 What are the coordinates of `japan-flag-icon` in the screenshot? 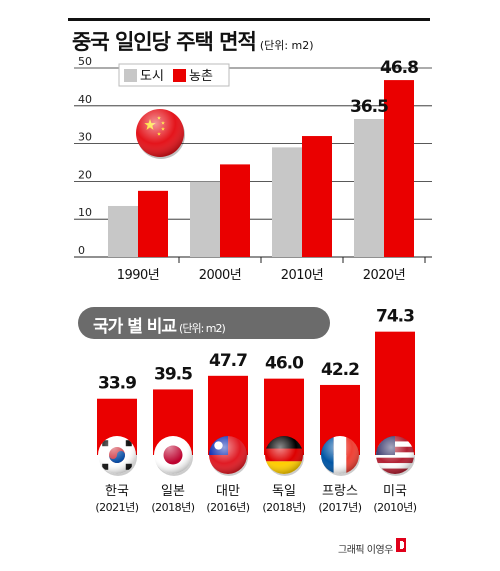 It's located at (173, 455).